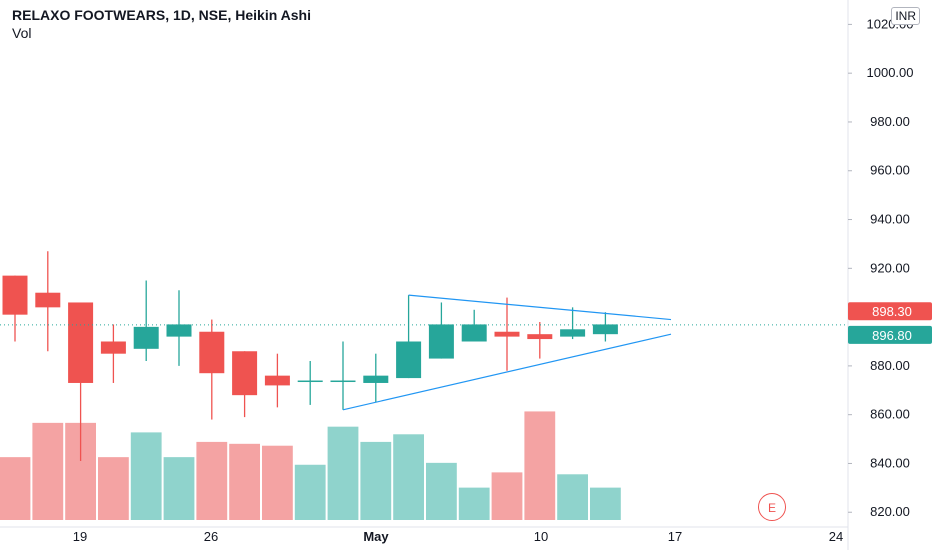 Image resolution: width=932 pixels, height=550 pixels. I want to click on price-label: 898.30, so click(892, 311).